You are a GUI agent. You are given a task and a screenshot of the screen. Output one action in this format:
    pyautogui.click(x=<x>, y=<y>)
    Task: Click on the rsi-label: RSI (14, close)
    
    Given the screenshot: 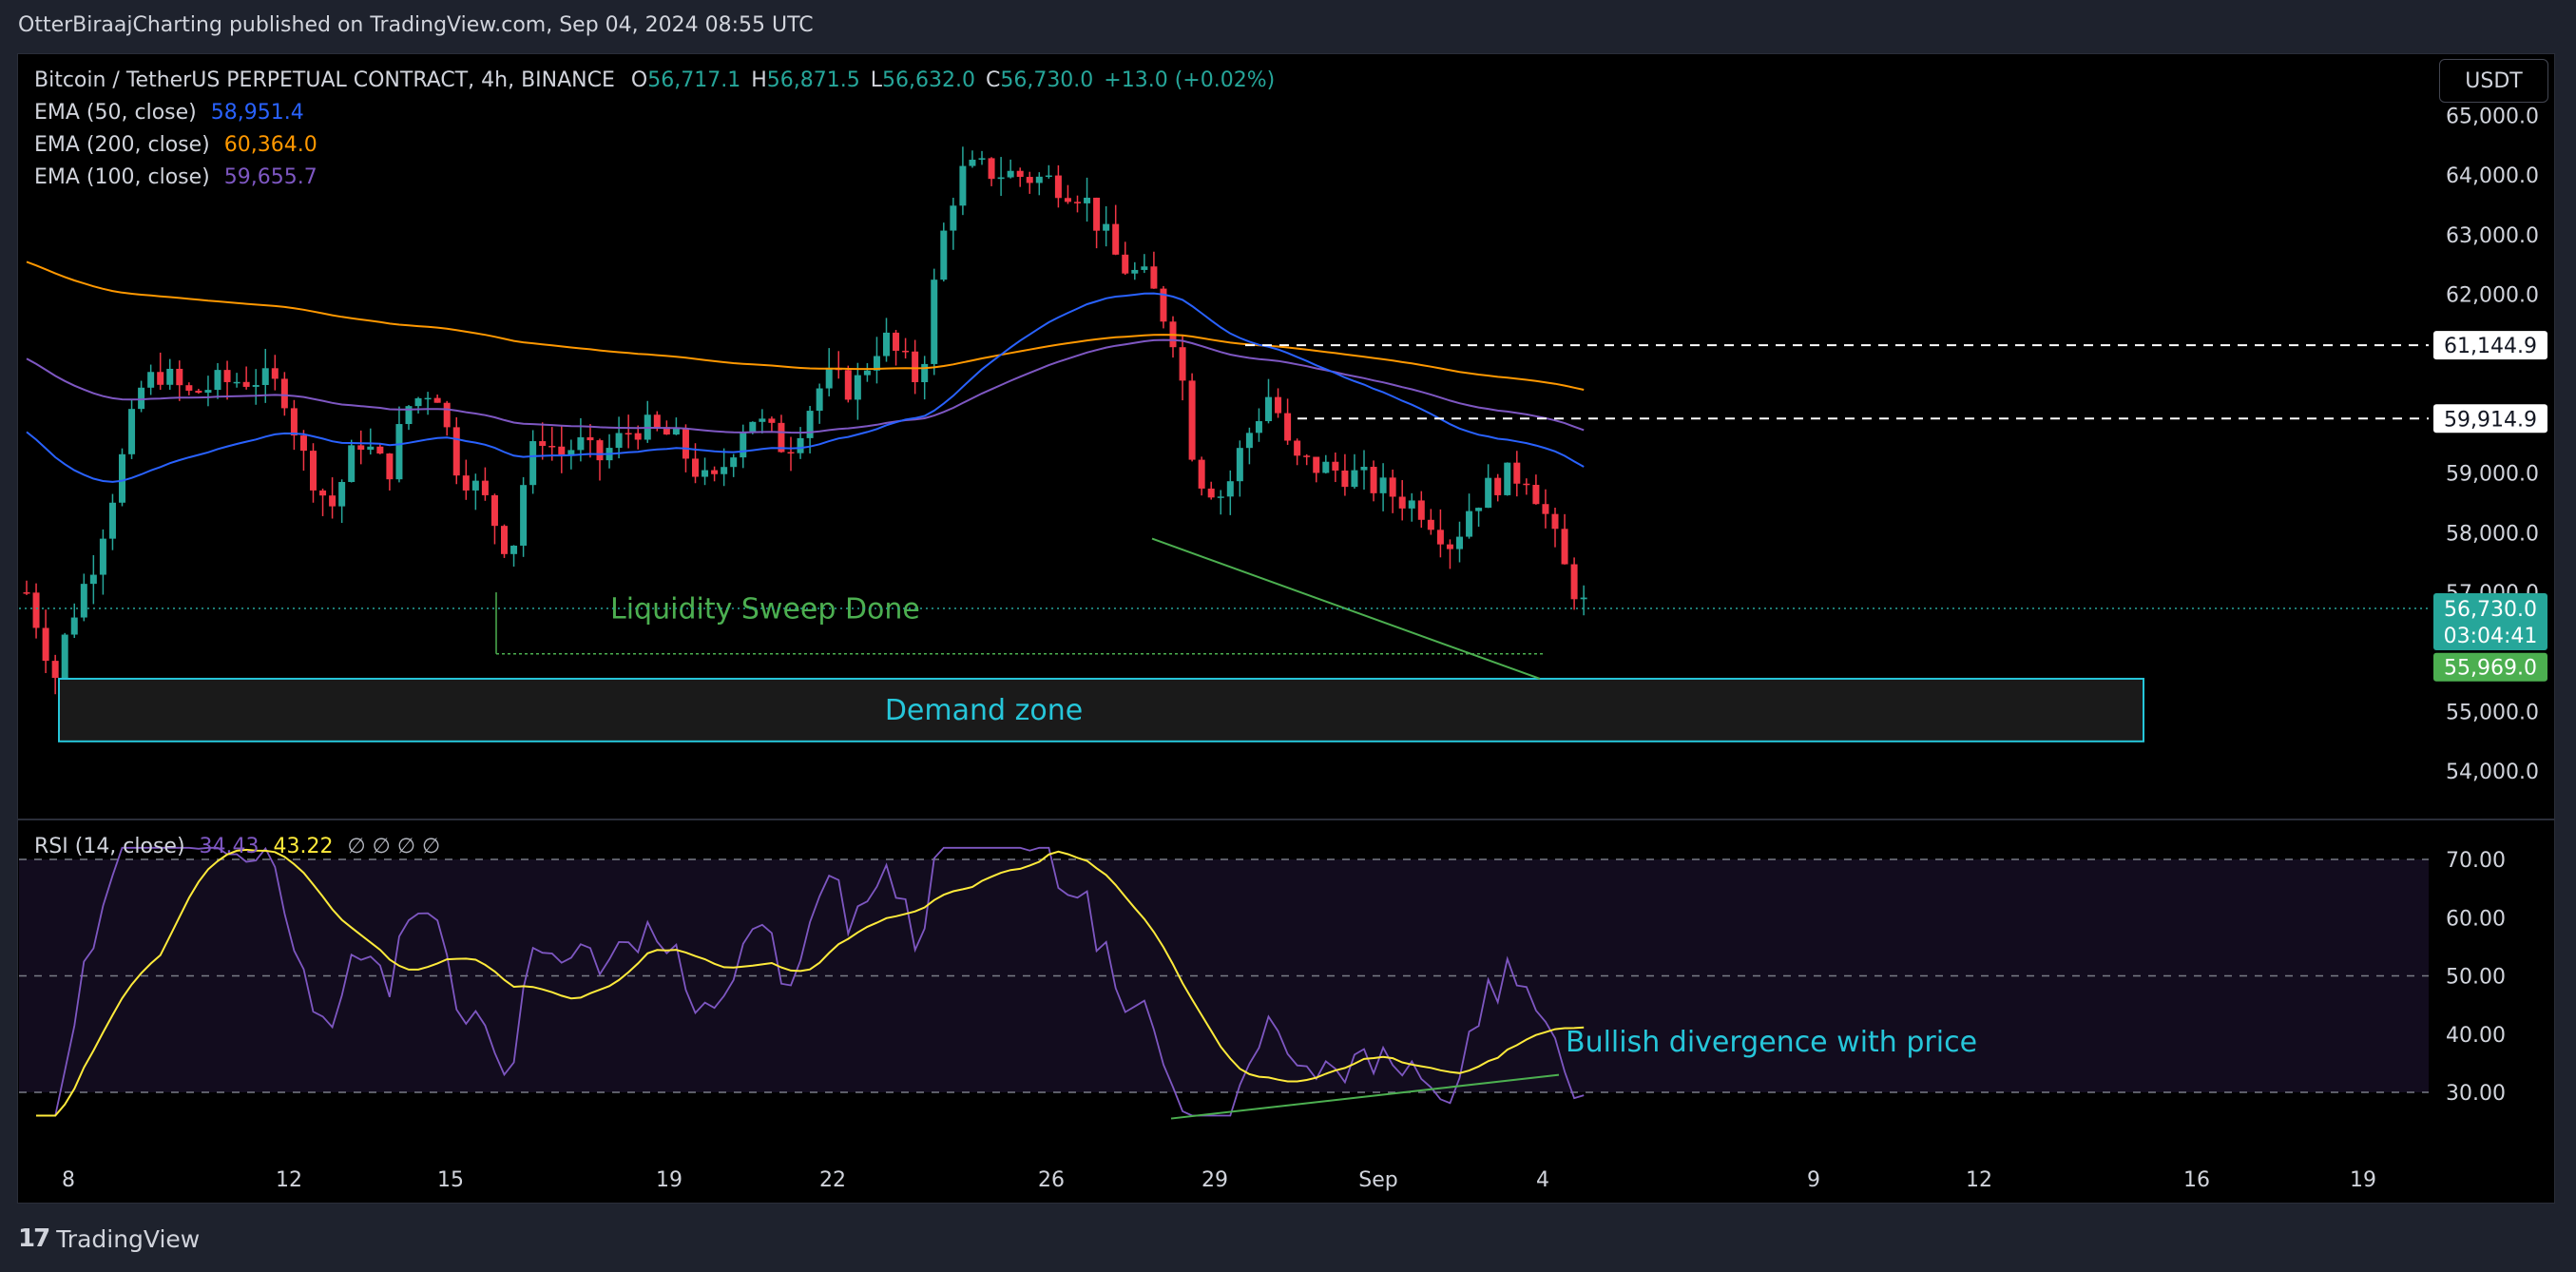 What is the action you would take?
    pyautogui.click(x=109, y=846)
    